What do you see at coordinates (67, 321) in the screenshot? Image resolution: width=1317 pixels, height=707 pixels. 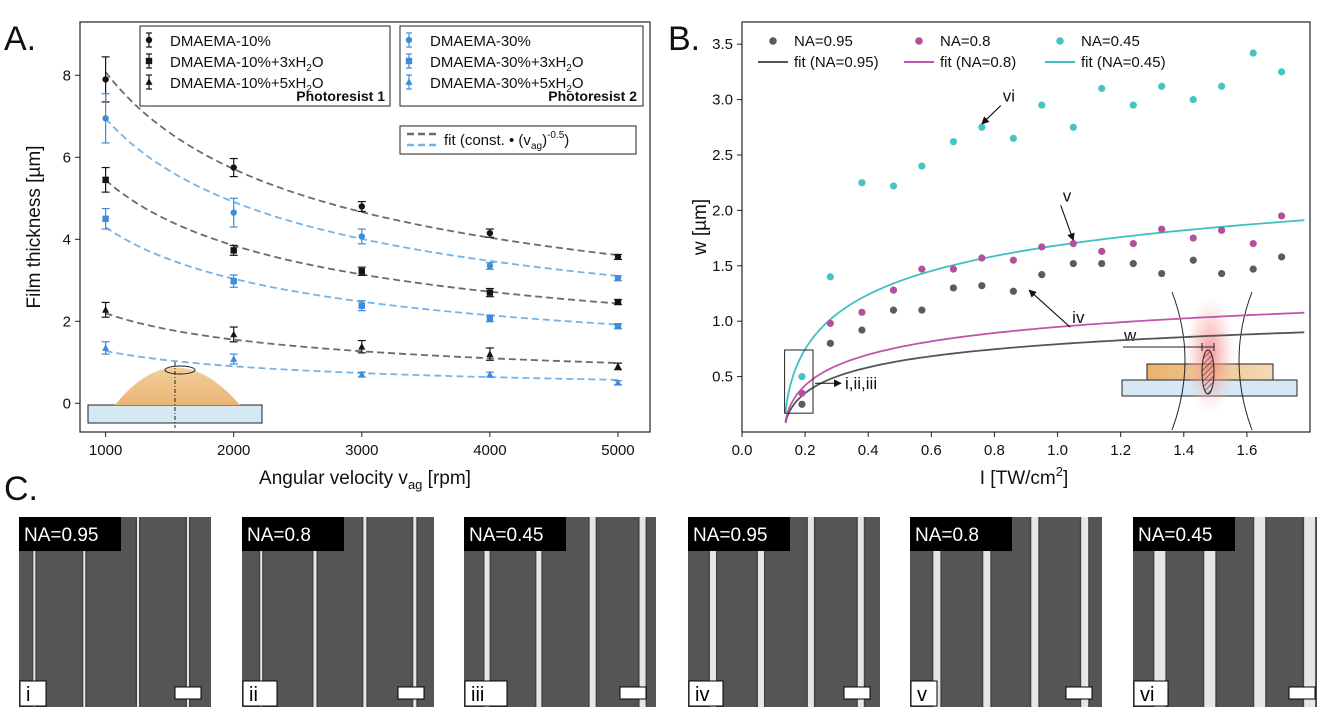 I see `y-tick-label: 2` at bounding box center [67, 321].